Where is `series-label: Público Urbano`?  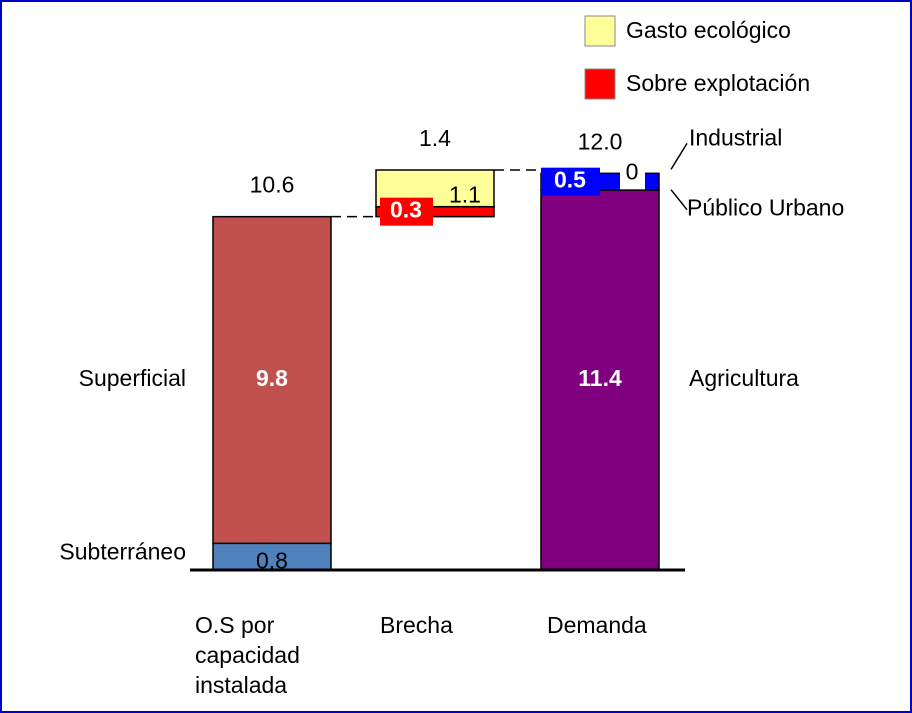
series-label: Público Urbano is located at coordinates (765, 208).